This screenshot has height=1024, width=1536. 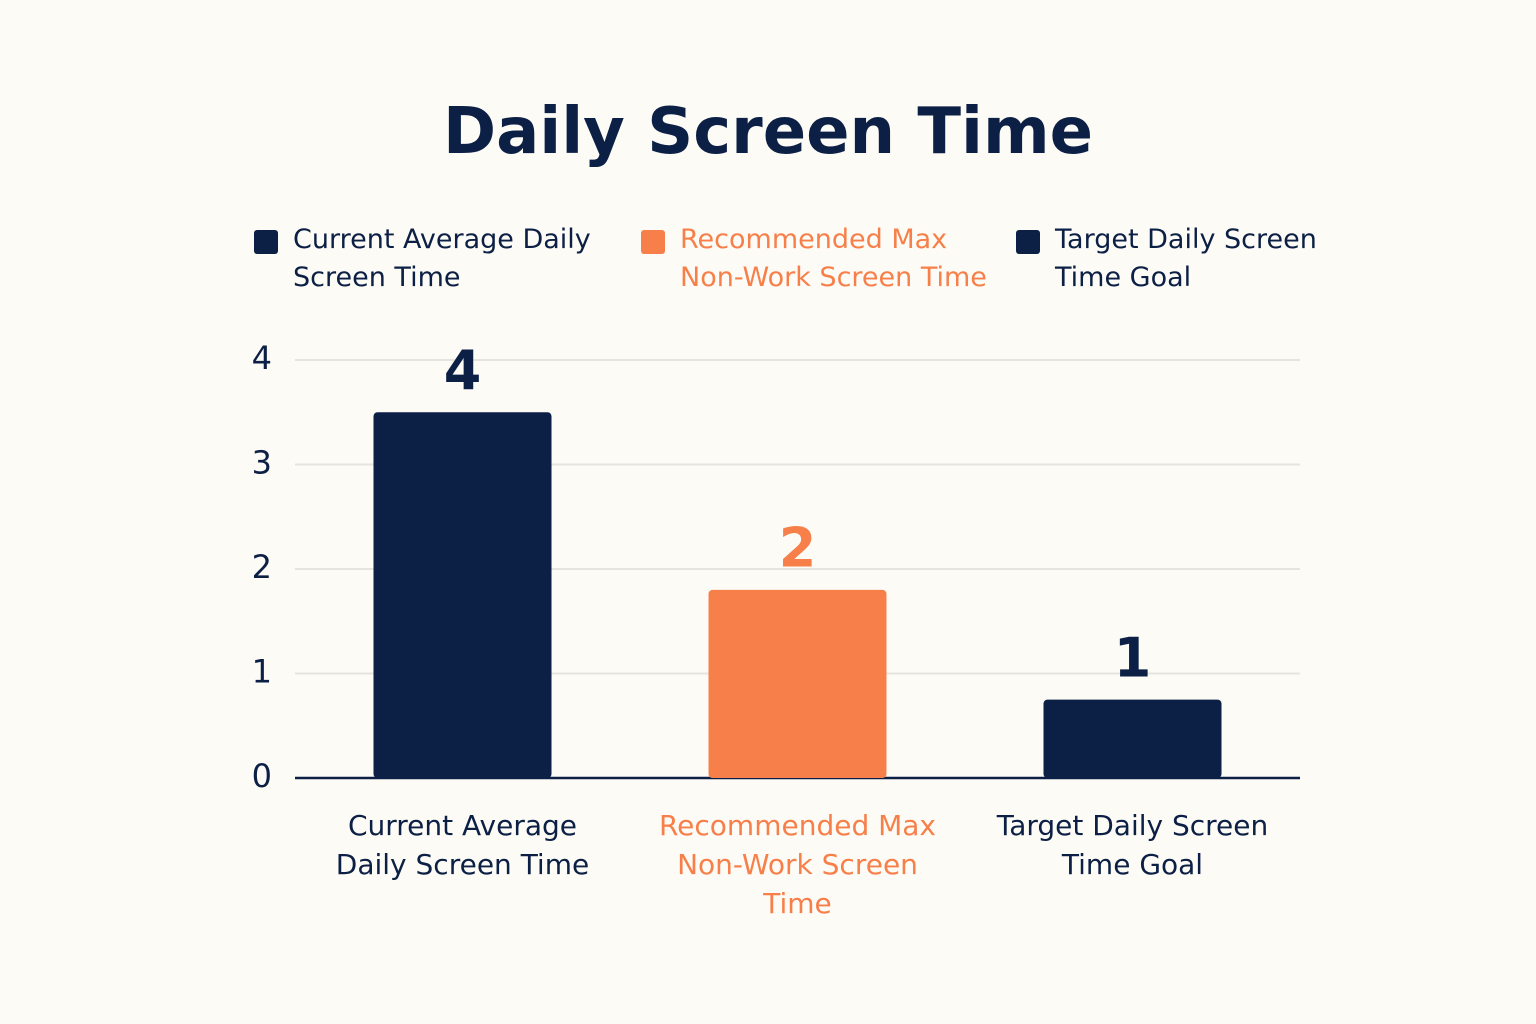 I want to click on y-tick-label: 3, so click(x=262, y=463).